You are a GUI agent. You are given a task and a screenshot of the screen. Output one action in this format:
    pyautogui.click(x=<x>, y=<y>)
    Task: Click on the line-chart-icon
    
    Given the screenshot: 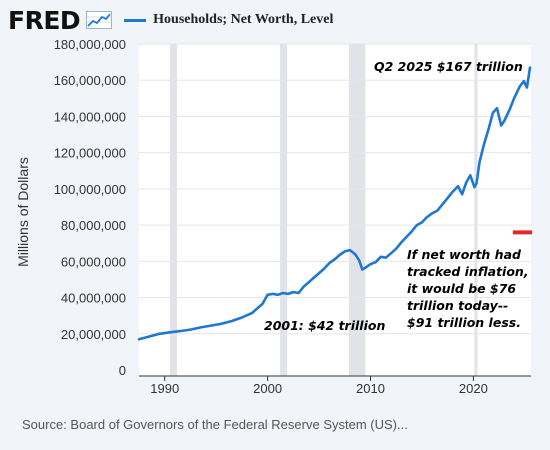 What is the action you would take?
    pyautogui.click(x=99, y=20)
    